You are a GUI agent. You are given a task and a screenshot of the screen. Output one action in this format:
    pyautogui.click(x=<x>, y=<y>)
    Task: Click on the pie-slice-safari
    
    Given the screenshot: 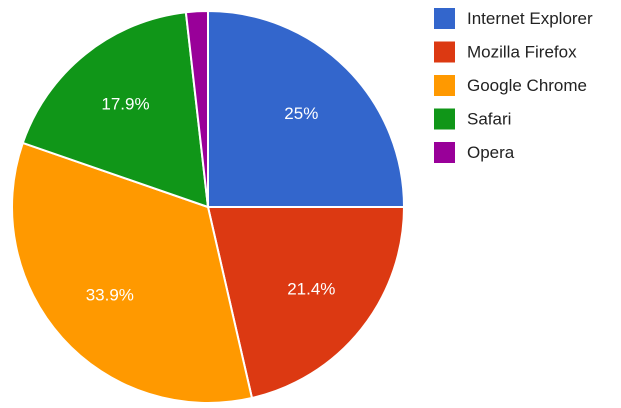 What is the action you would take?
    pyautogui.click(x=115, y=110)
    